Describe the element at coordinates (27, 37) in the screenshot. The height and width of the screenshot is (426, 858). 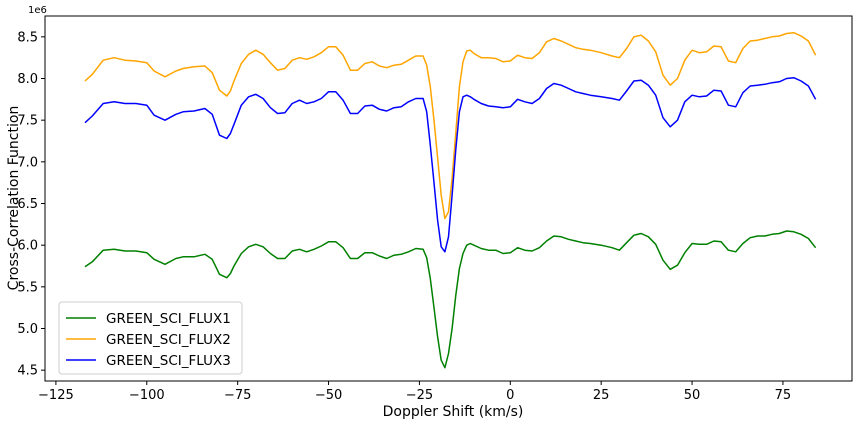
I see `y-tick-label: 8.5` at that location.